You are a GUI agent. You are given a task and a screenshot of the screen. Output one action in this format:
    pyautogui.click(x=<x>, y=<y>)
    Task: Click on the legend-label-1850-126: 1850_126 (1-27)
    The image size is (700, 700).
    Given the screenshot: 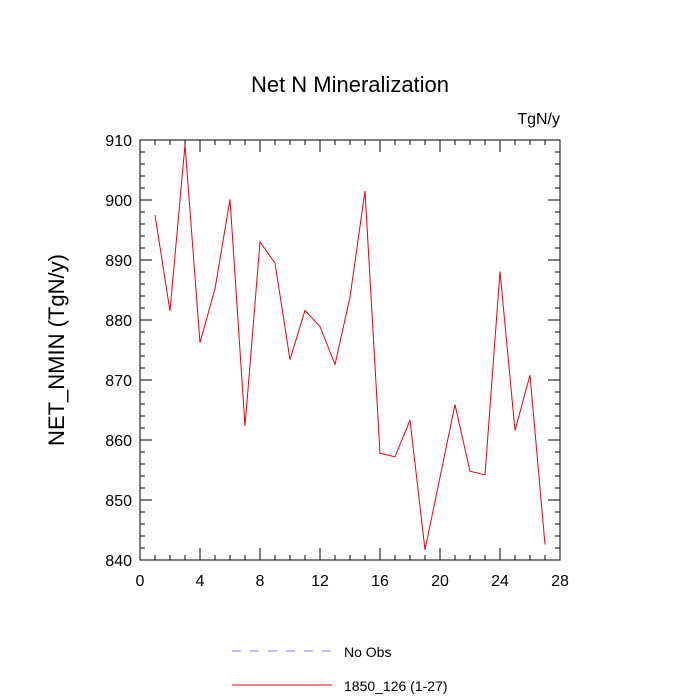 What is the action you would take?
    pyautogui.click(x=396, y=686)
    